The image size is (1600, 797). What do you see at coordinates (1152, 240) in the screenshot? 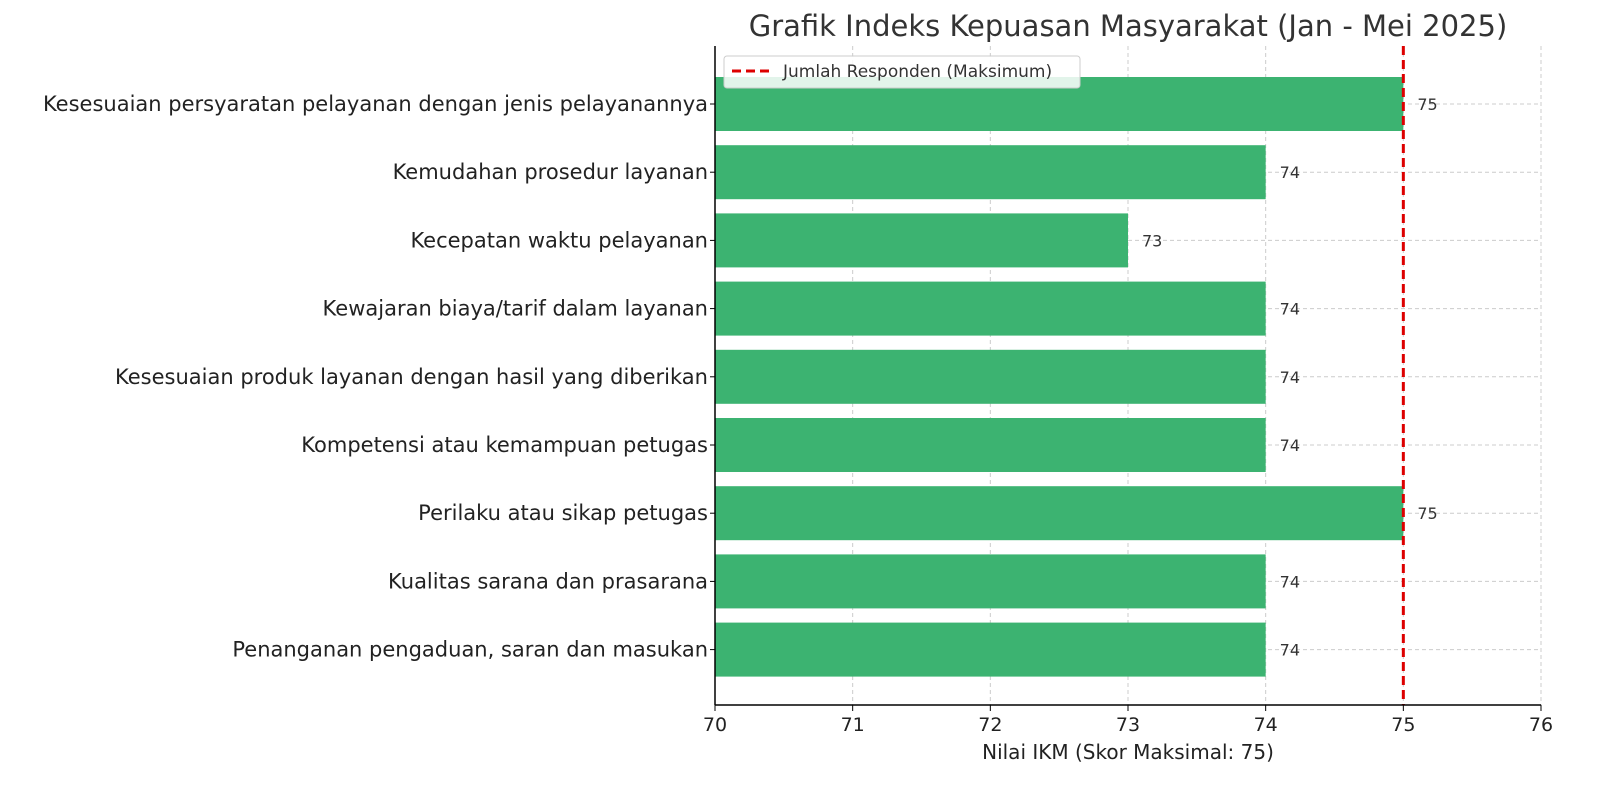
I see `value-label: 73` at bounding box center [1152, 240].